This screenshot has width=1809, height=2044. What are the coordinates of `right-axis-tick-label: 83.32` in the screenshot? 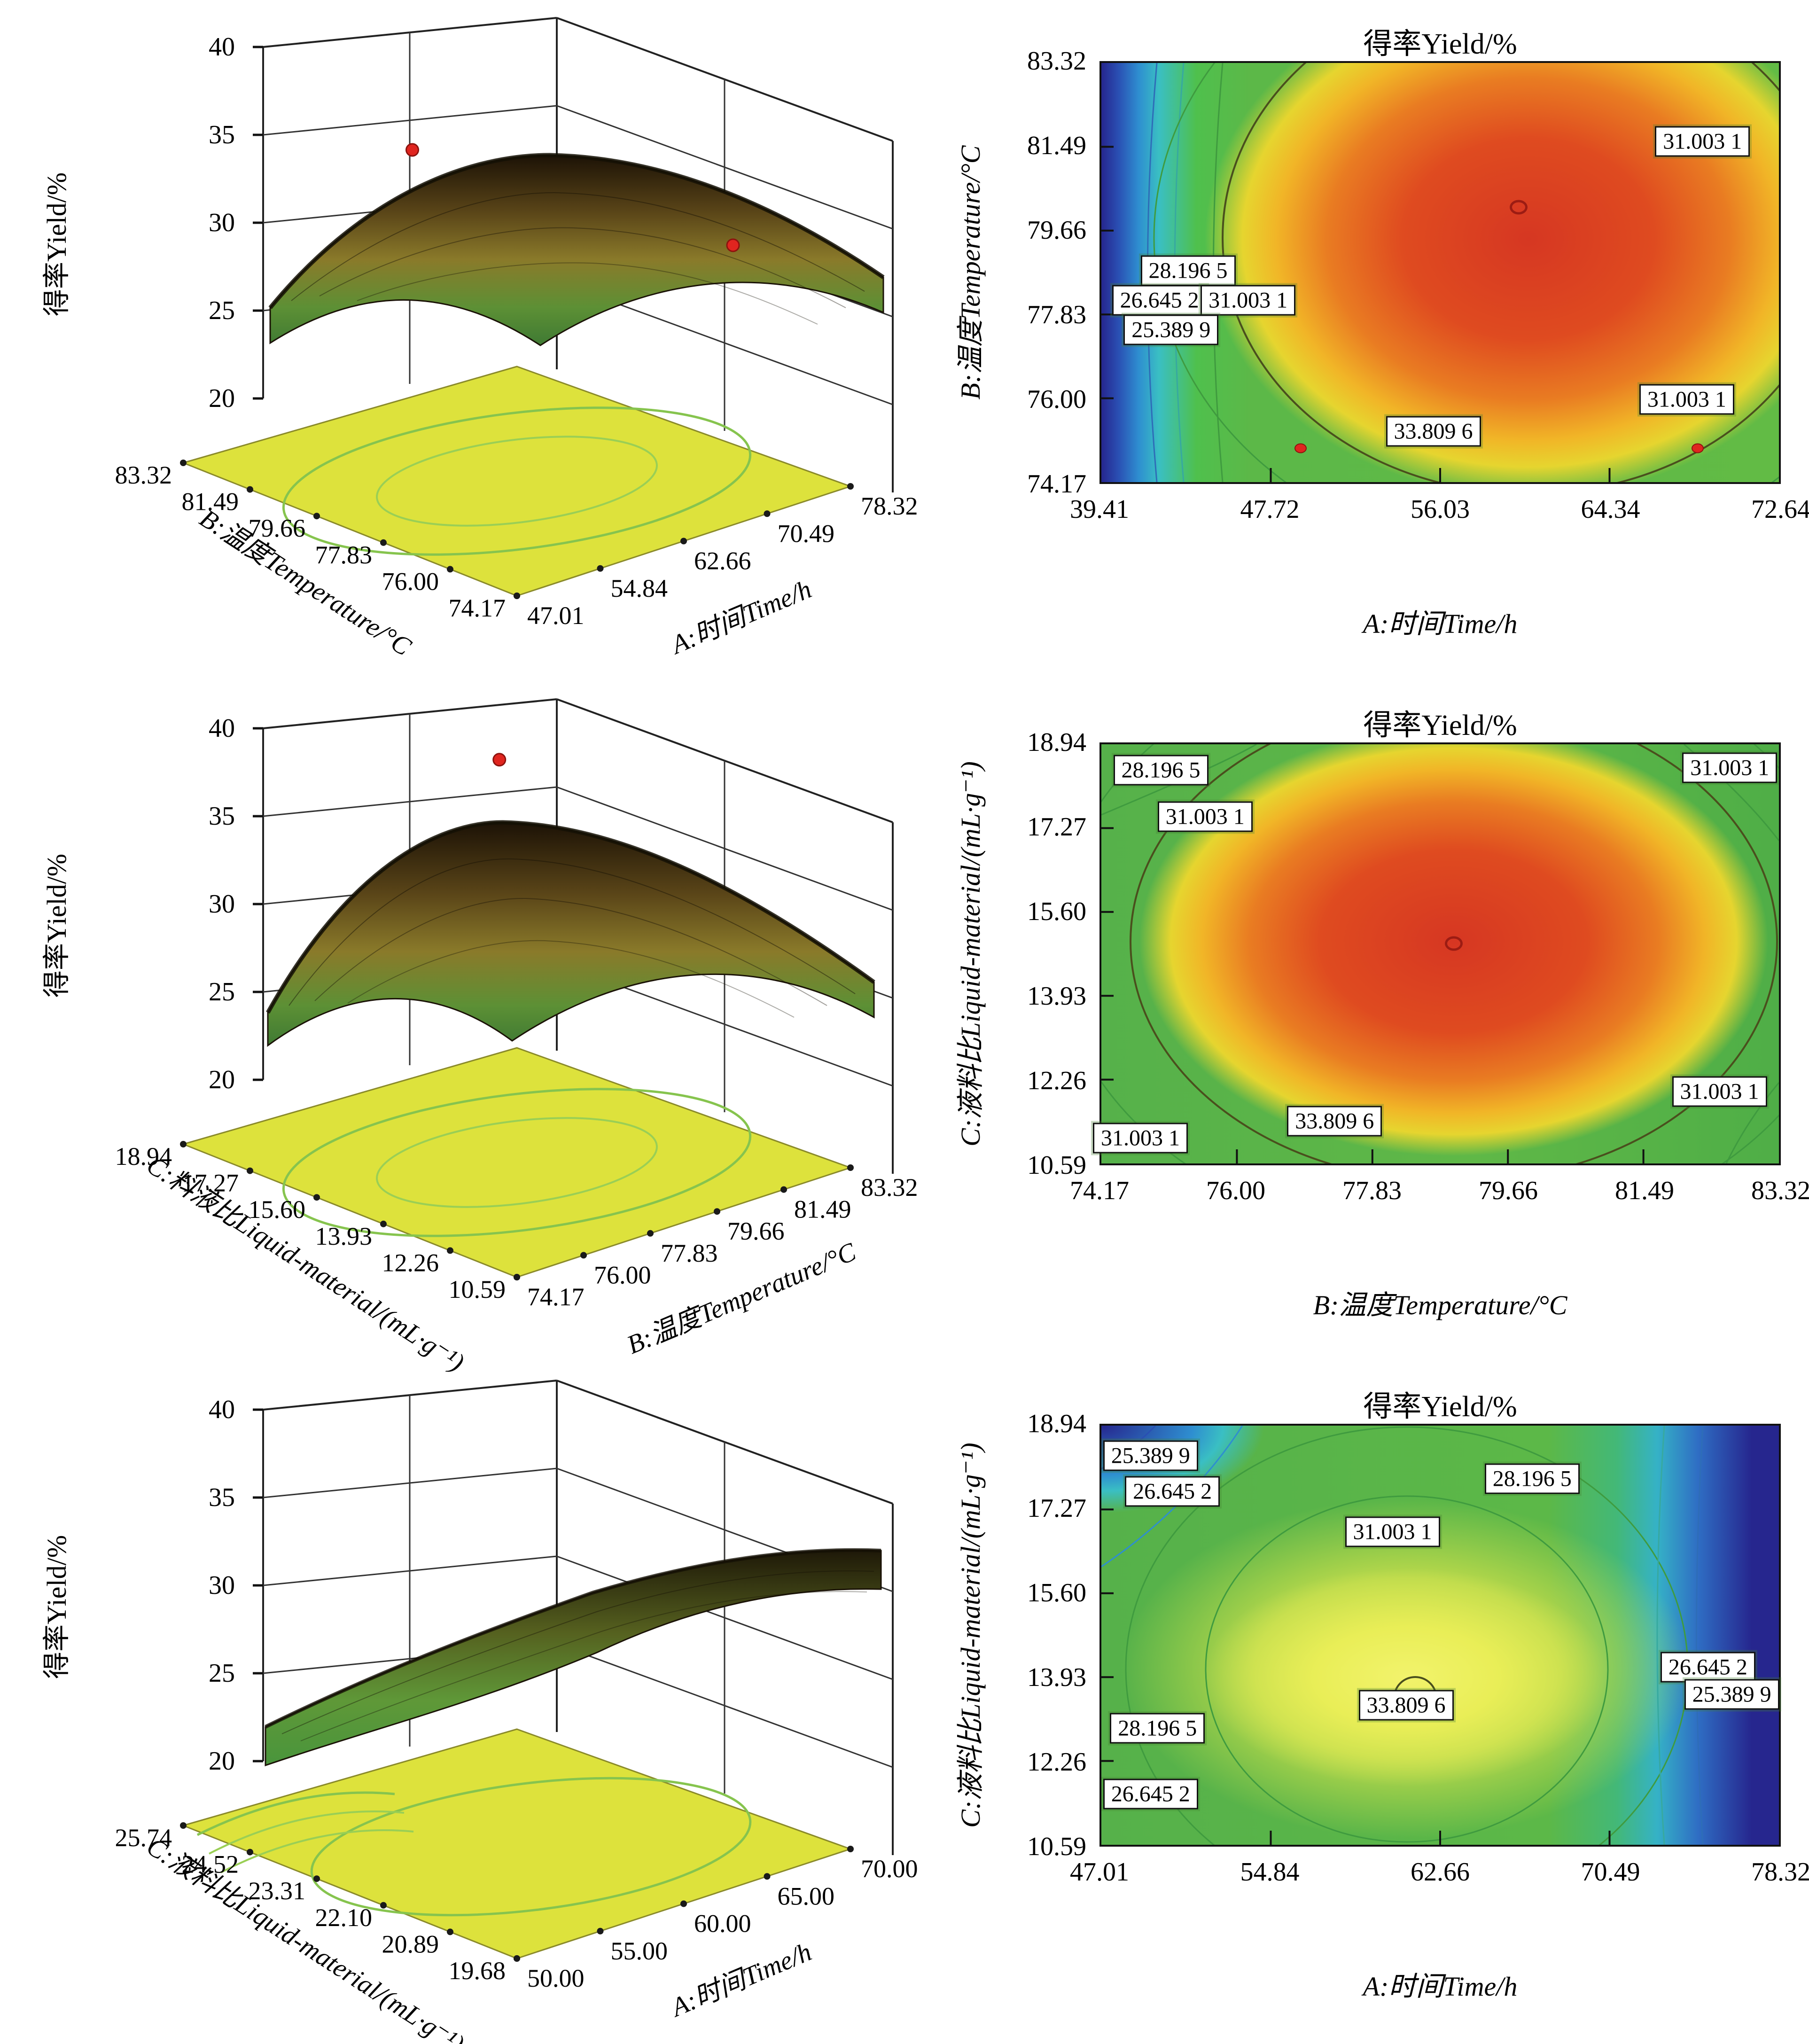 It's located at (889, 1187).